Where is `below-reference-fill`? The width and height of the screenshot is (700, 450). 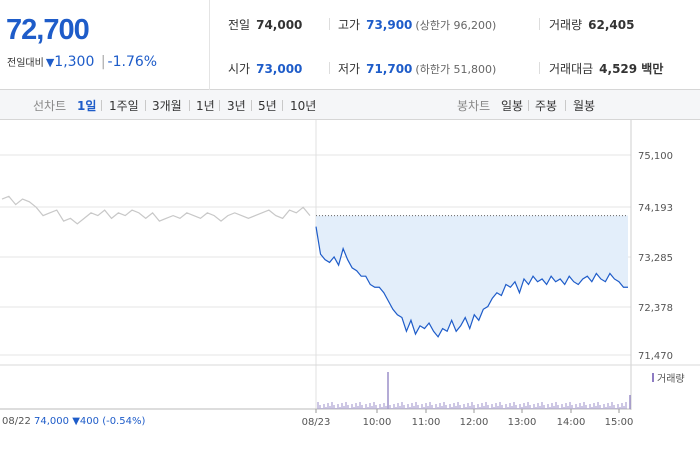 below-reference-fill is located at coordinates (472, 276).